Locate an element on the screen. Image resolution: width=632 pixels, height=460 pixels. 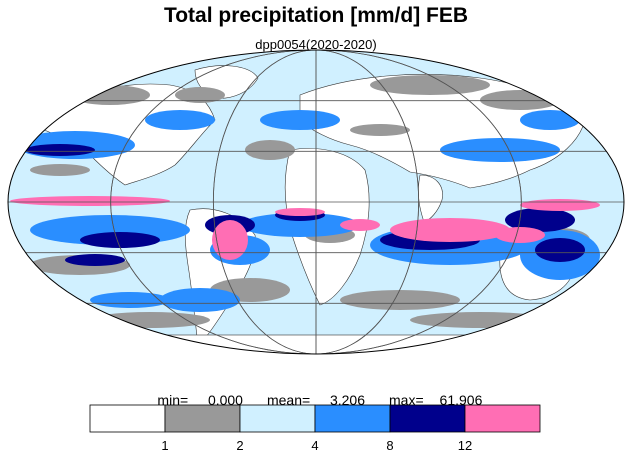
mean-value: 3.206 is located at coordinates (347, 400).